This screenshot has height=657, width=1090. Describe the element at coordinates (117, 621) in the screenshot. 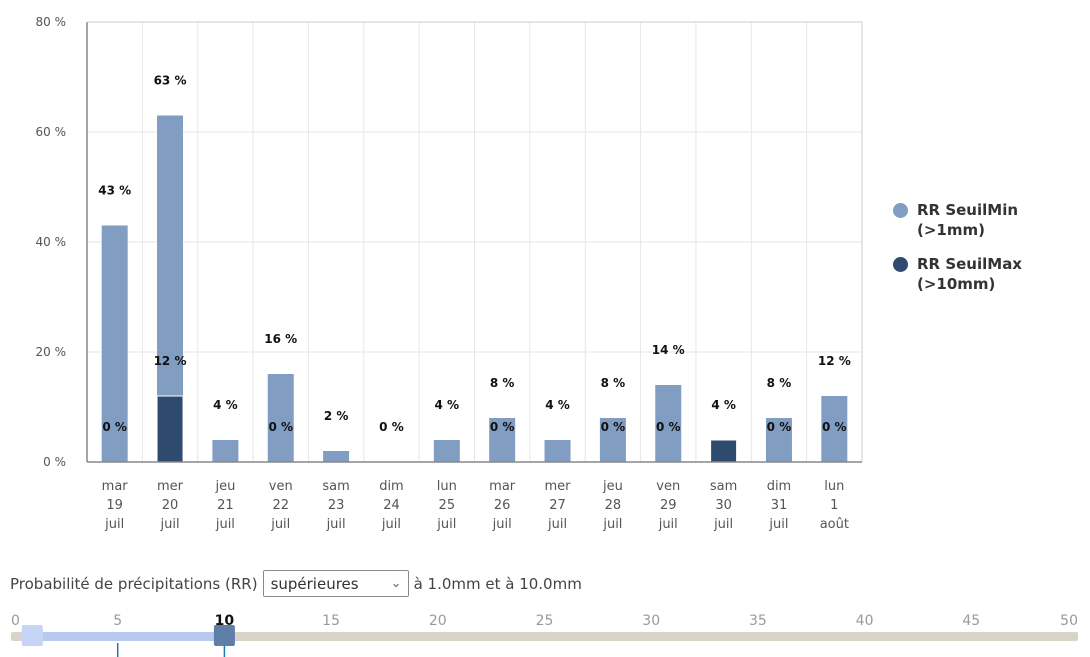

I see `slider-tick-label: 5` at that location.